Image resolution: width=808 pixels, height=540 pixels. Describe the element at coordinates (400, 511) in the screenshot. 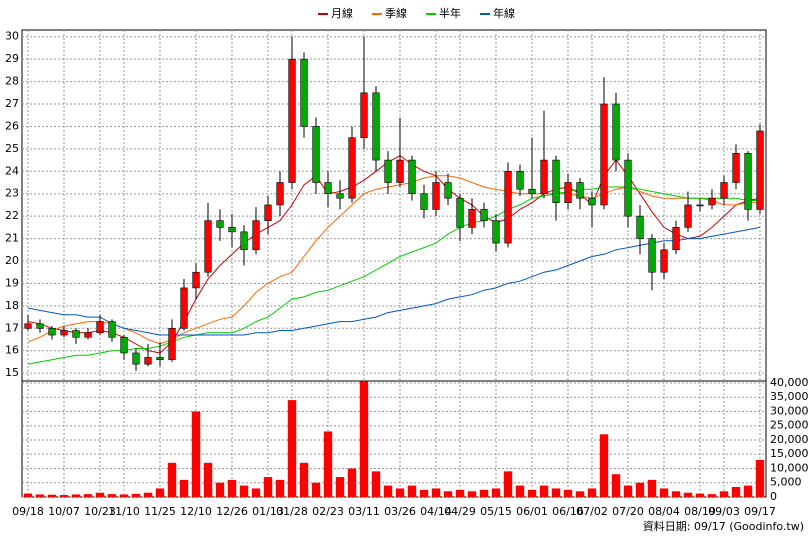

I see `x-tick-label: 03/26` at that location.